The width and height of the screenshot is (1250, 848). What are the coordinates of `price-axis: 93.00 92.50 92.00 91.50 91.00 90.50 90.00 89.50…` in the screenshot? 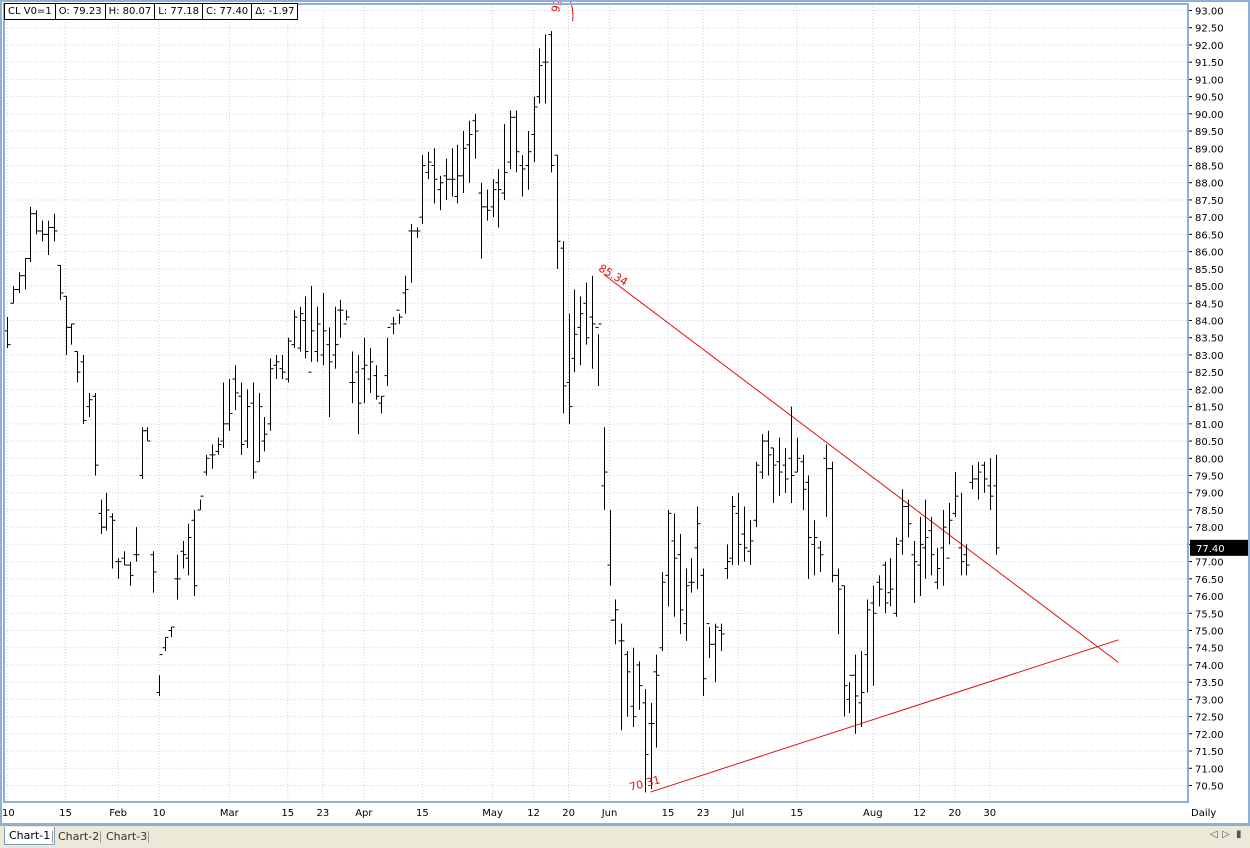 It's located at (1218, 400).